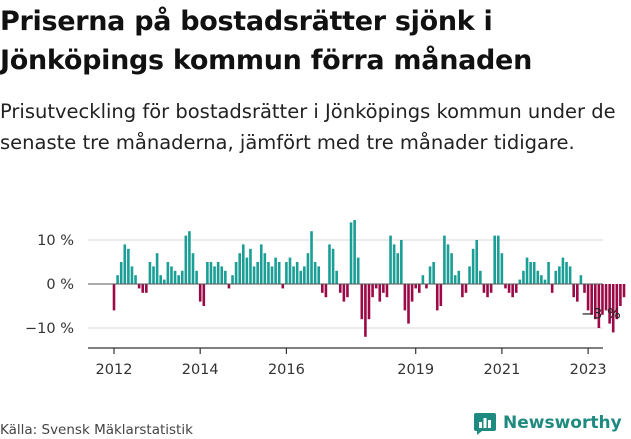  What do you see at coordinates (485, 424) in the screenshot?
I see `newsworthy-logo-icon` at bounding box center [485, 424].